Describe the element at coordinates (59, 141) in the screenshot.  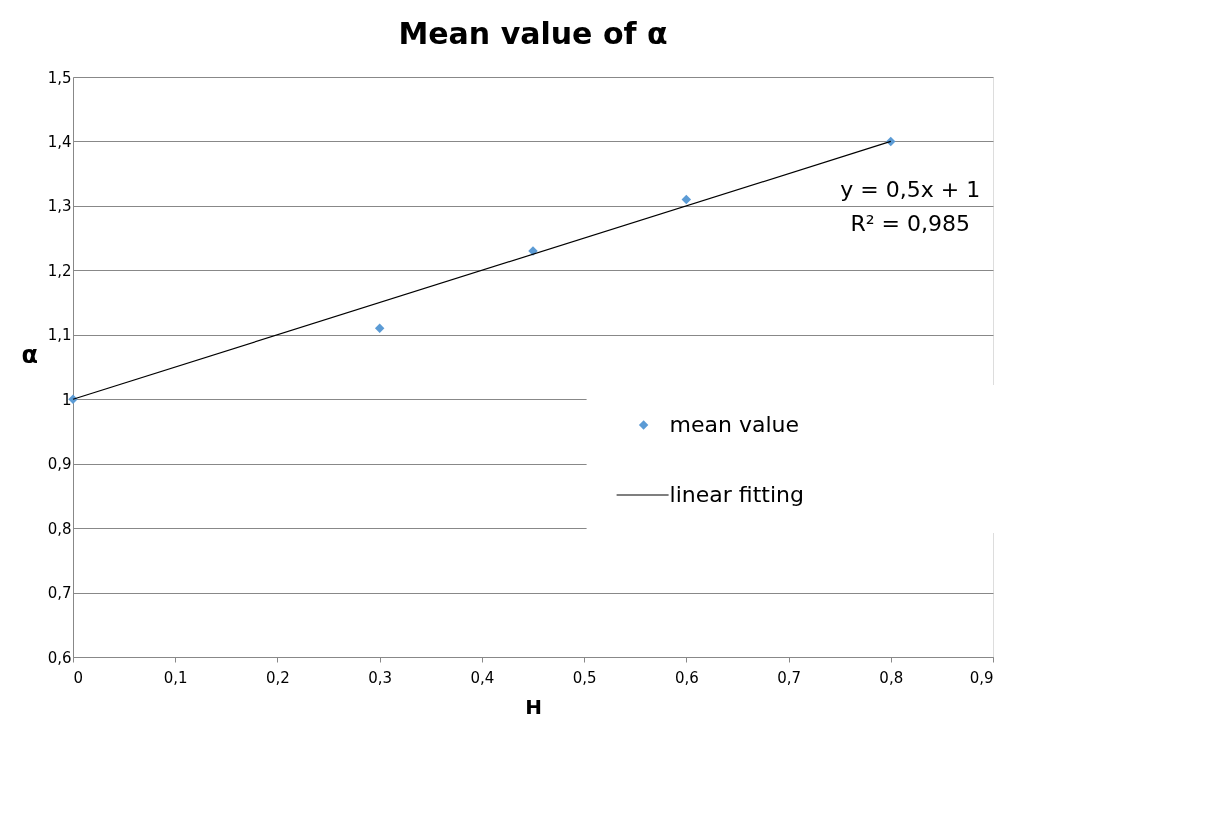
I see `y-tick-label: 1,4` at that location.